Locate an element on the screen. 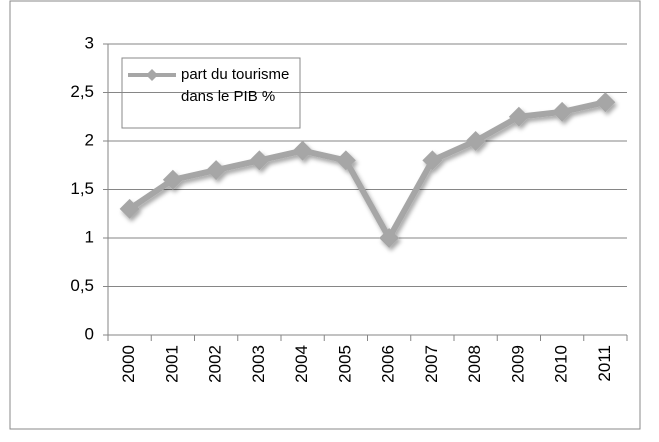 This screenshot has height=442, width=659. y-tick-label: 2 is located at coordinates (89, 139).